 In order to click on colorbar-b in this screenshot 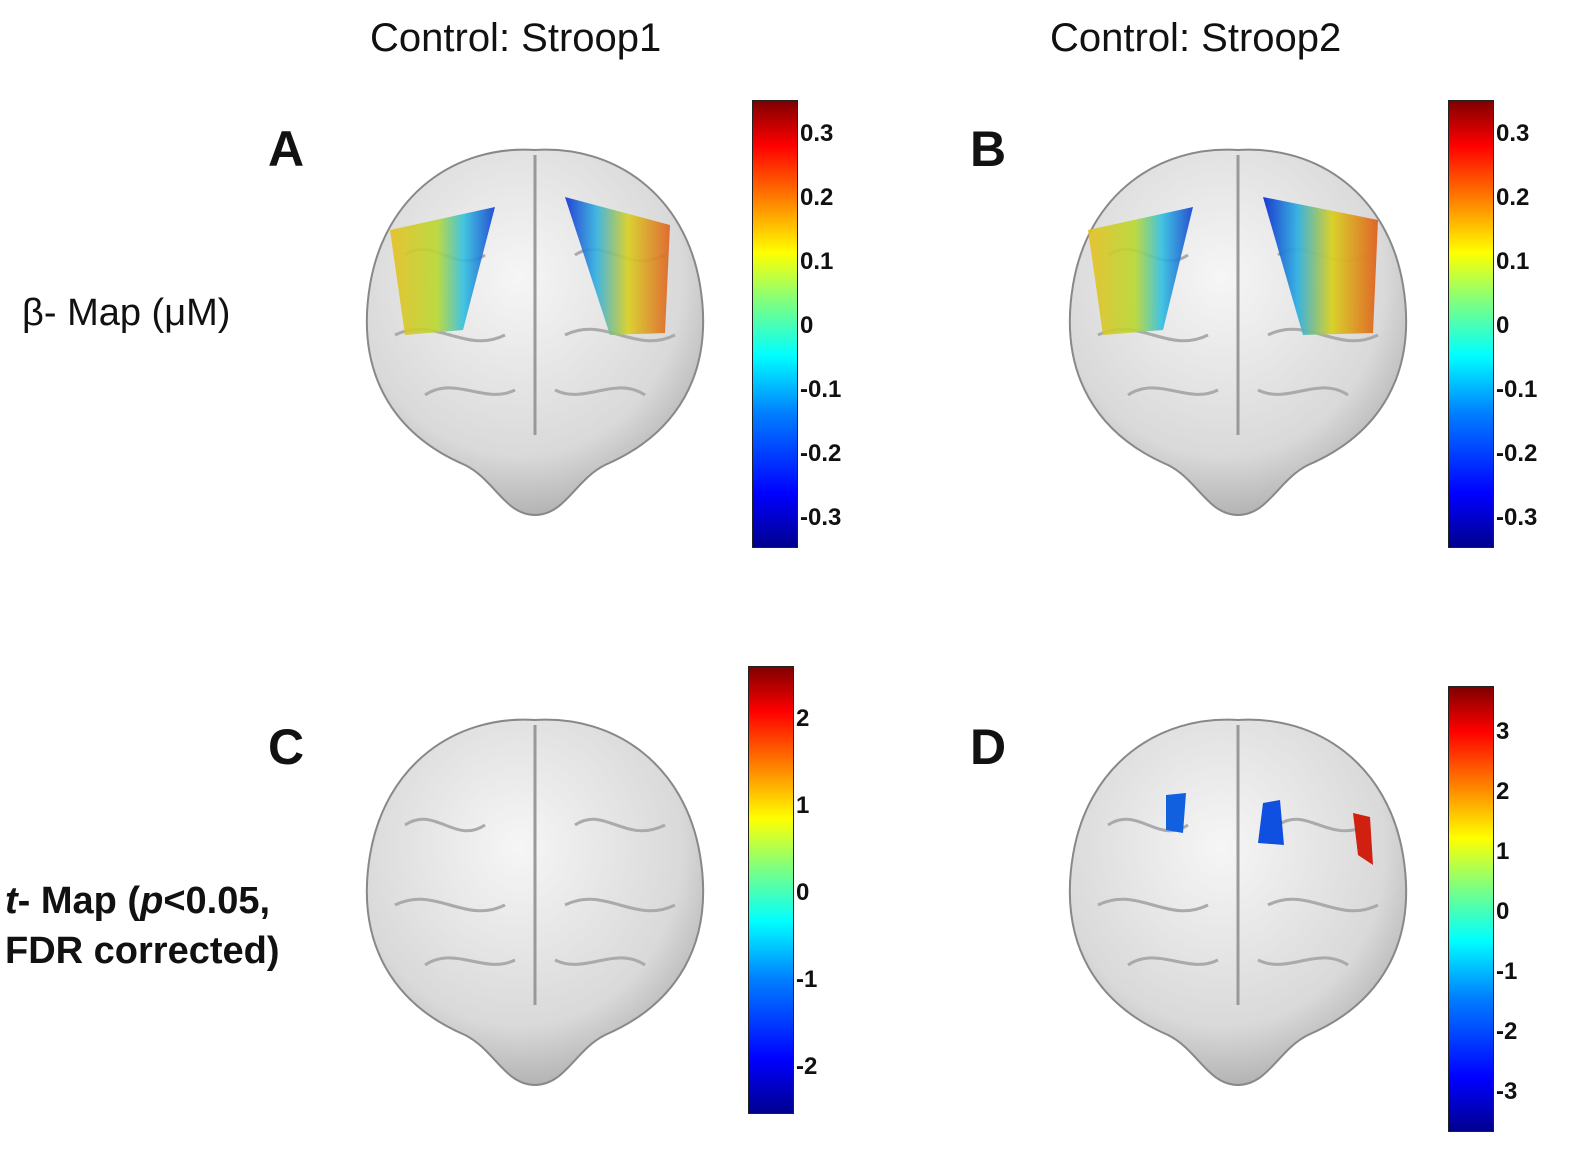, I will do `click(1471, 324)`.